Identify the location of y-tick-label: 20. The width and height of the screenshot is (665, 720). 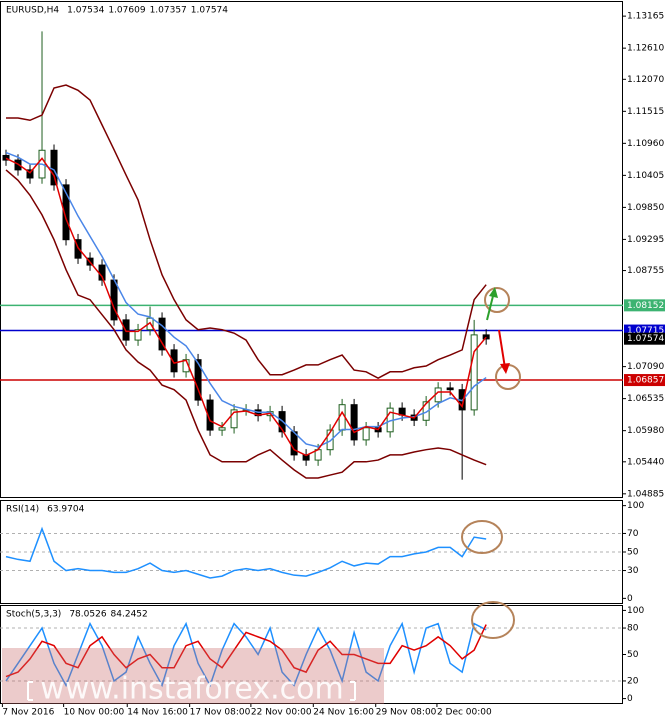
(633, 681).